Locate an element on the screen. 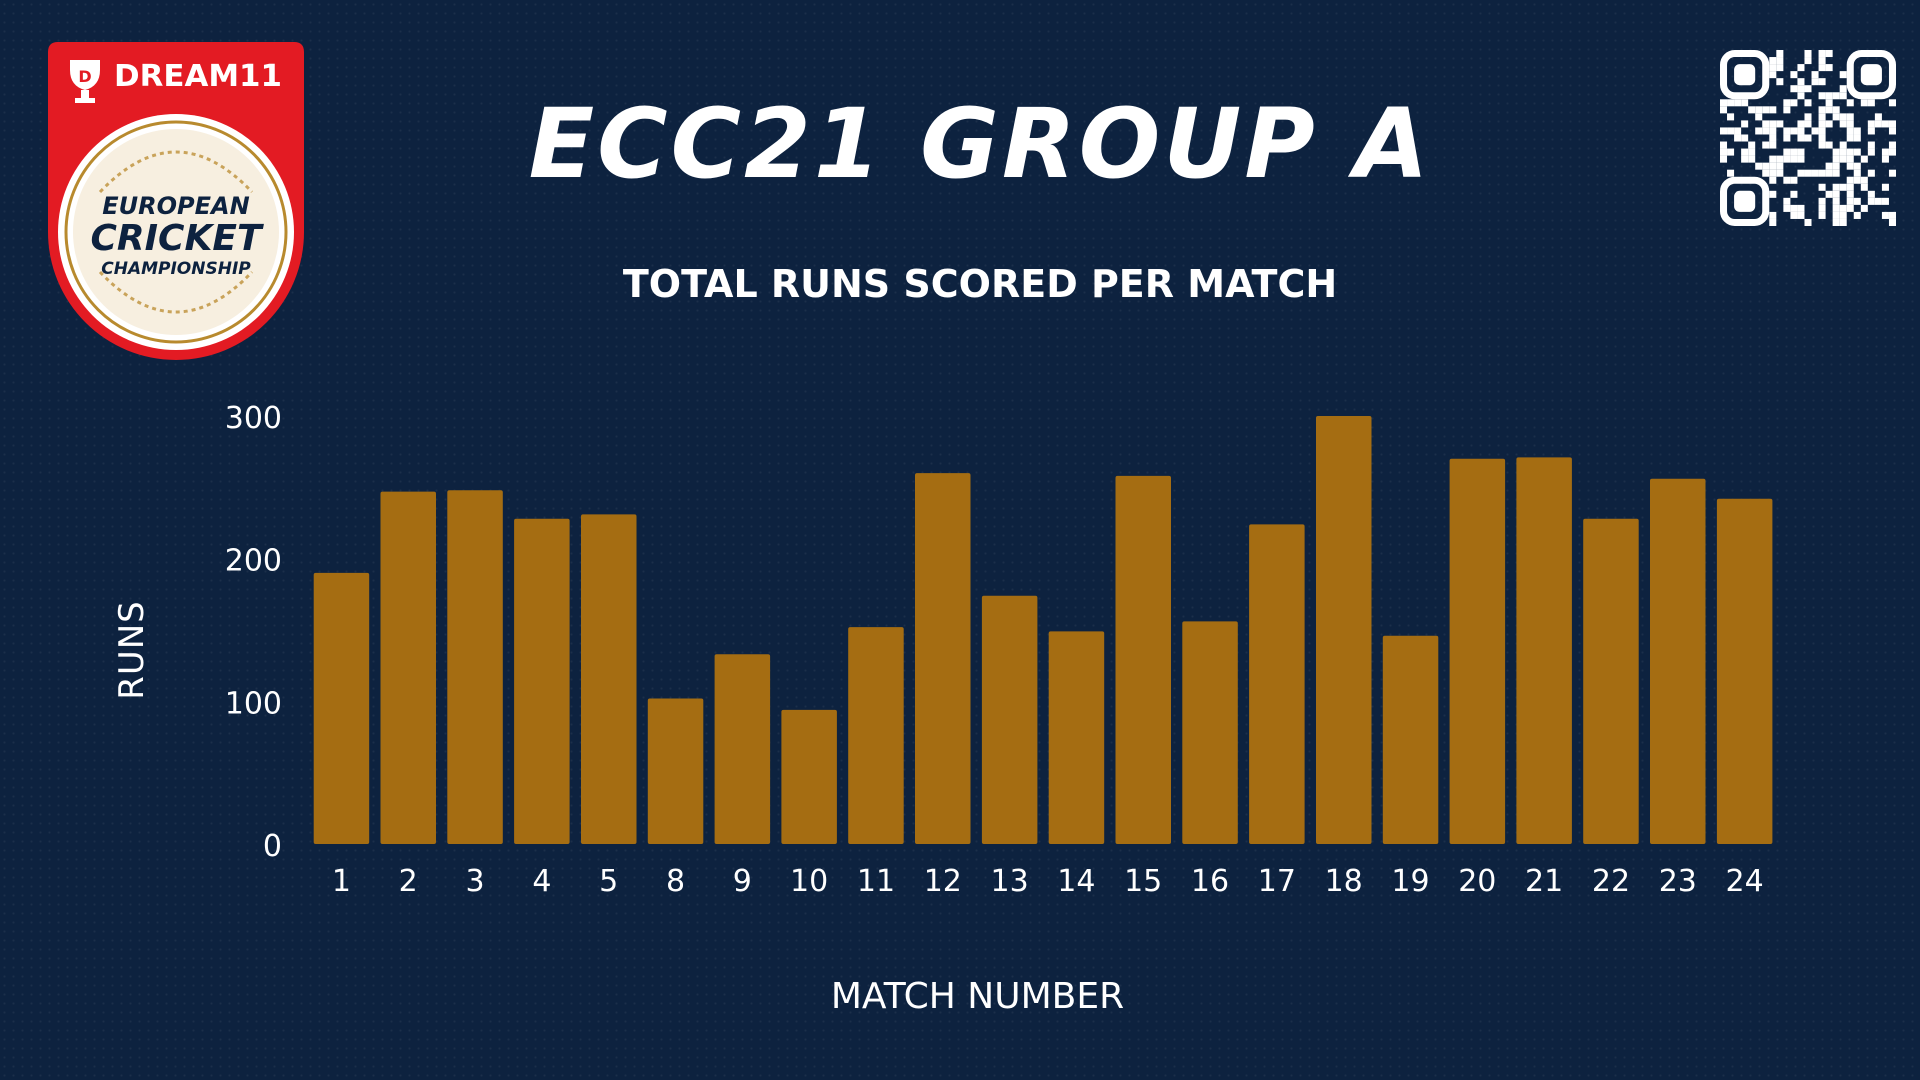 The image size is (1920, 1080). trophy-icon: D is located at coordinates (85, 81).